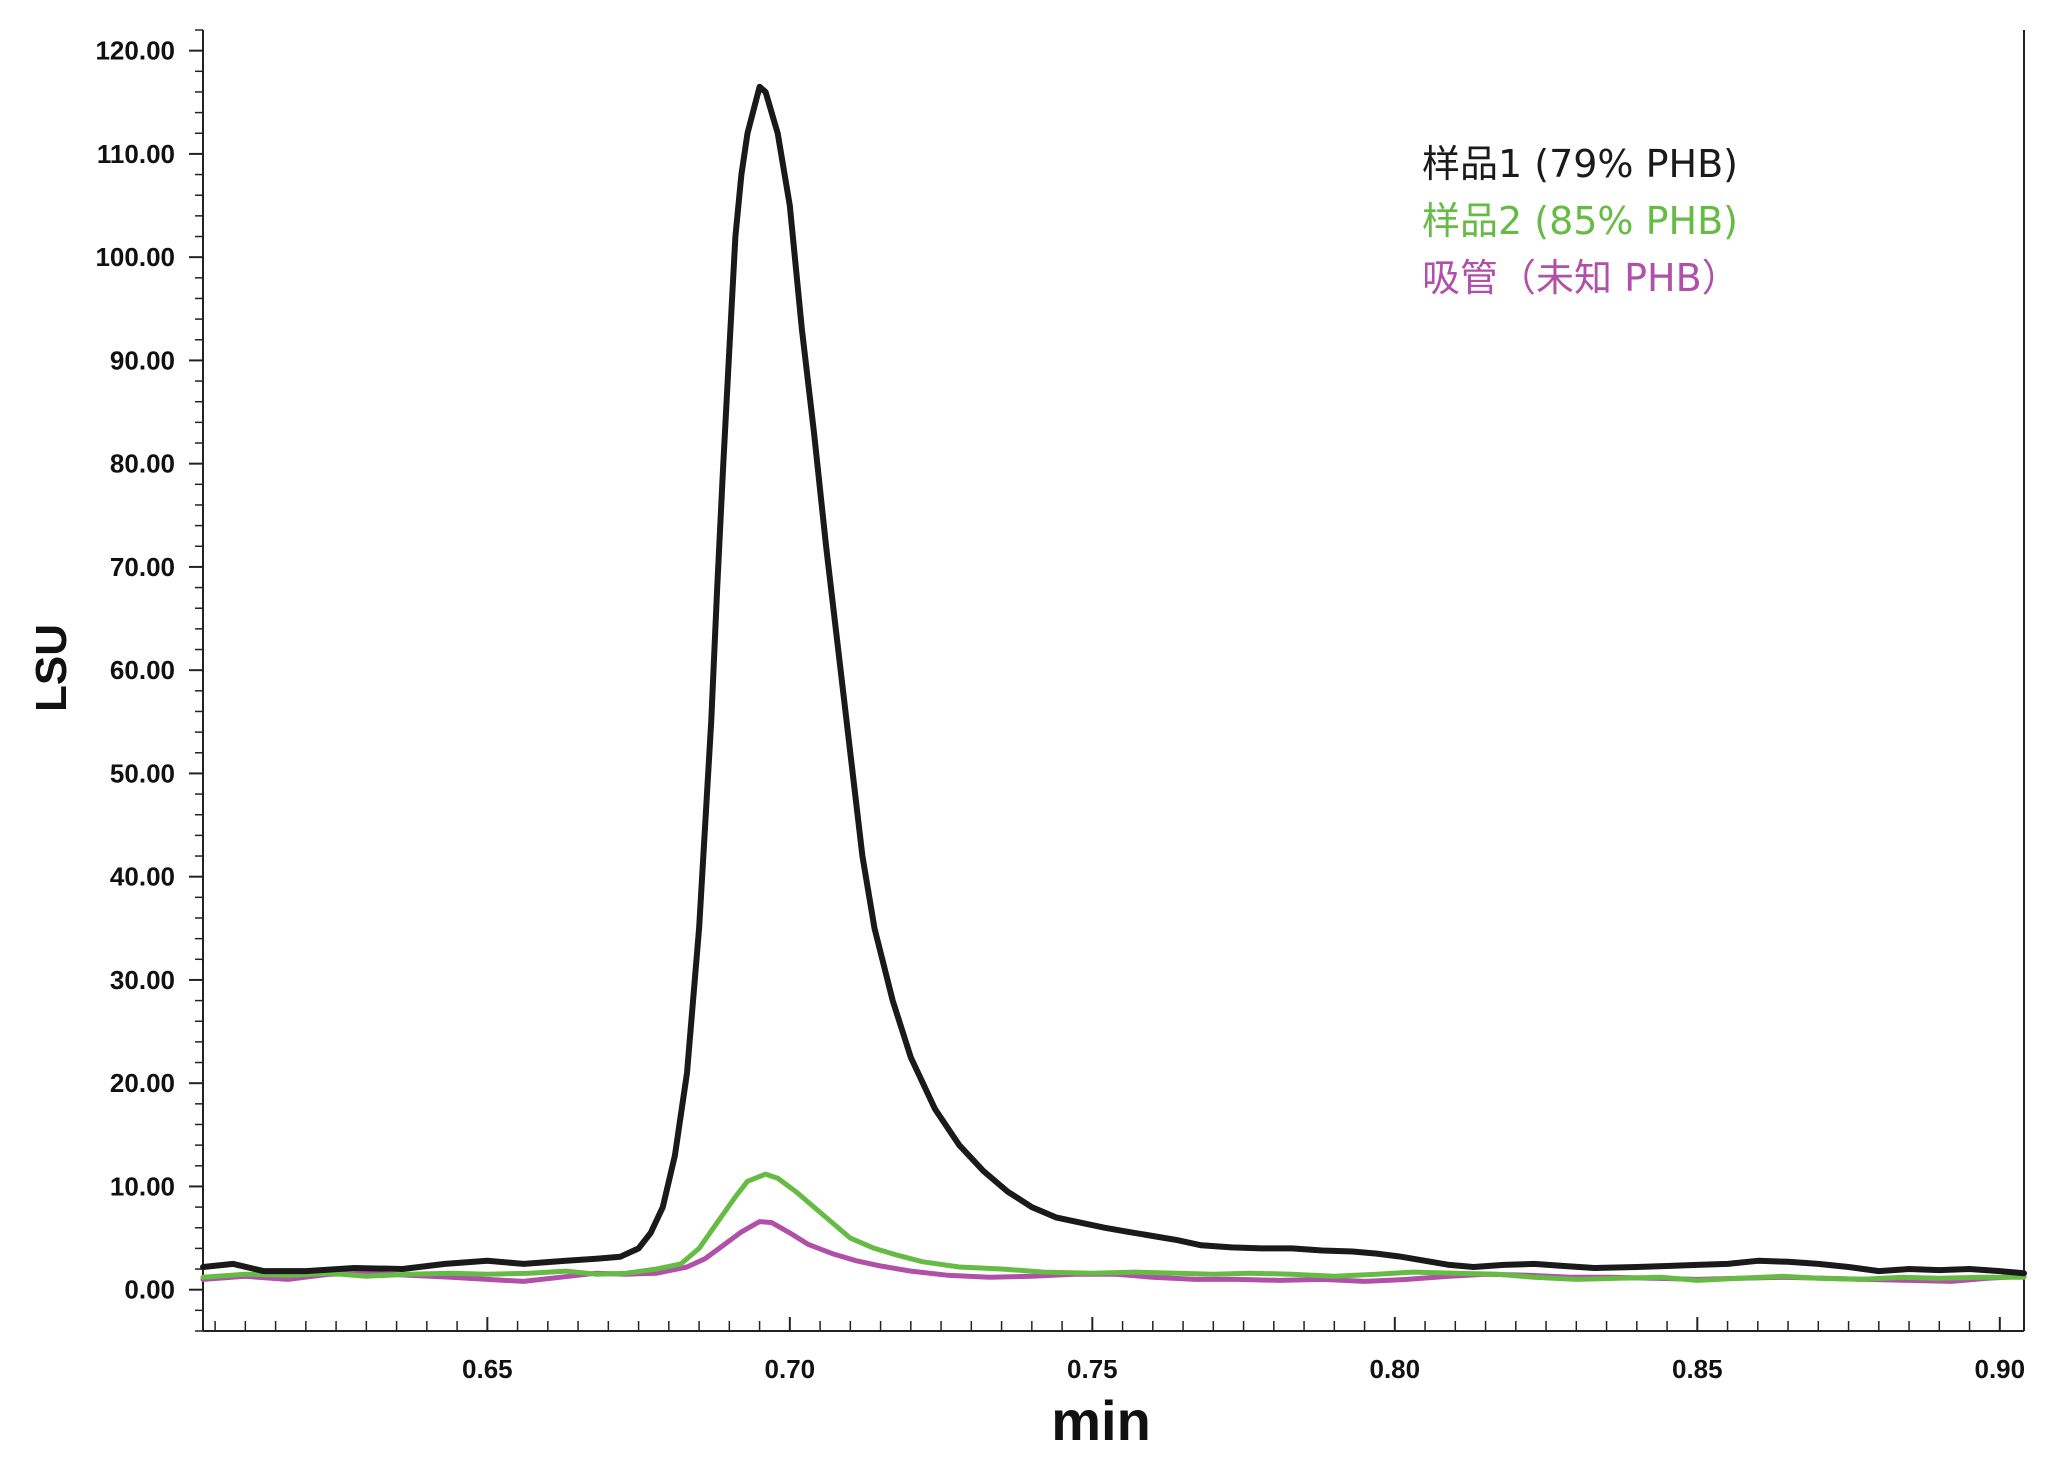 The width and height of the screenshot is (2048, 1481). I want to click on legend-item-sample2: 样品2 (85% PHB), so click(1580, 221).